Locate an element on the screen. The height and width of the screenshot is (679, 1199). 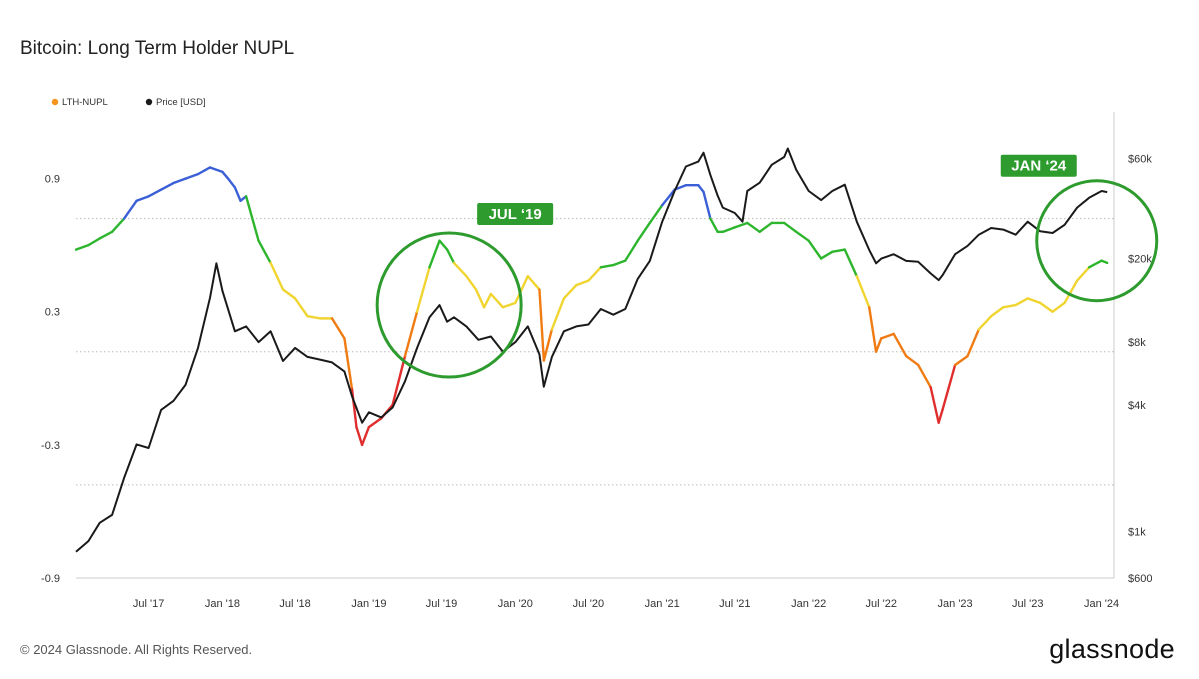
y-left-tick-label: 0.9 is located at coordinates (52, 180).